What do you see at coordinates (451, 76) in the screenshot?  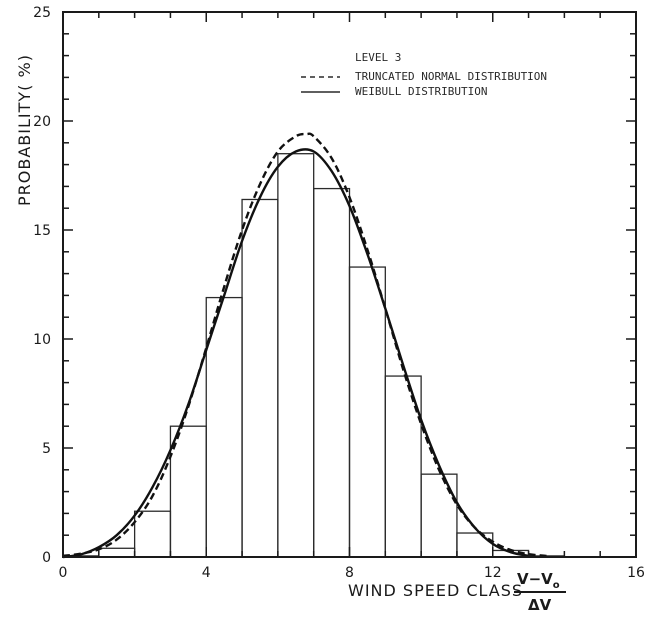 I see `legend-label-truncated-normal: TRUNCATED NORMAL DISTRIBUTION` at bounding box center [451, 76].